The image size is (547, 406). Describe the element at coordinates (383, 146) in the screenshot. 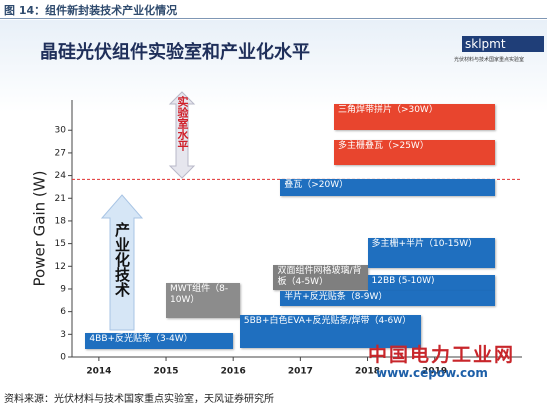

I see `tech-label: 多主栅叠瓦（>25W）` at that location.